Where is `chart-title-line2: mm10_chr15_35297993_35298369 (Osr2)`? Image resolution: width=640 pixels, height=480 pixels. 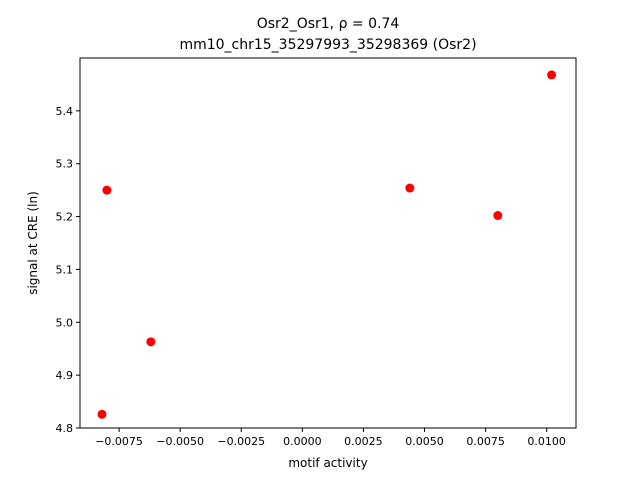 chart-title-line2: mm10_chr15_35297993_35298369 (Osr2) is located at coordinates (327, 45).